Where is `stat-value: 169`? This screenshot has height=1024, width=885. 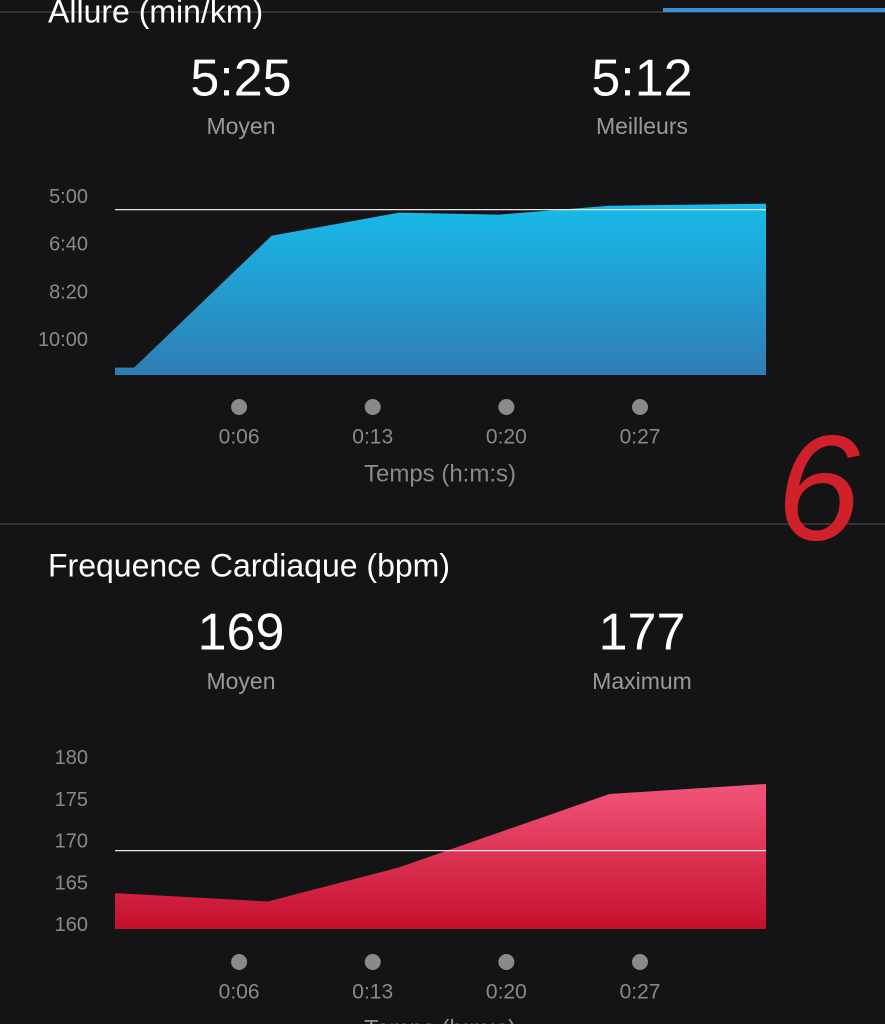 stat-value: 169 is located at coordinates (241, 633).